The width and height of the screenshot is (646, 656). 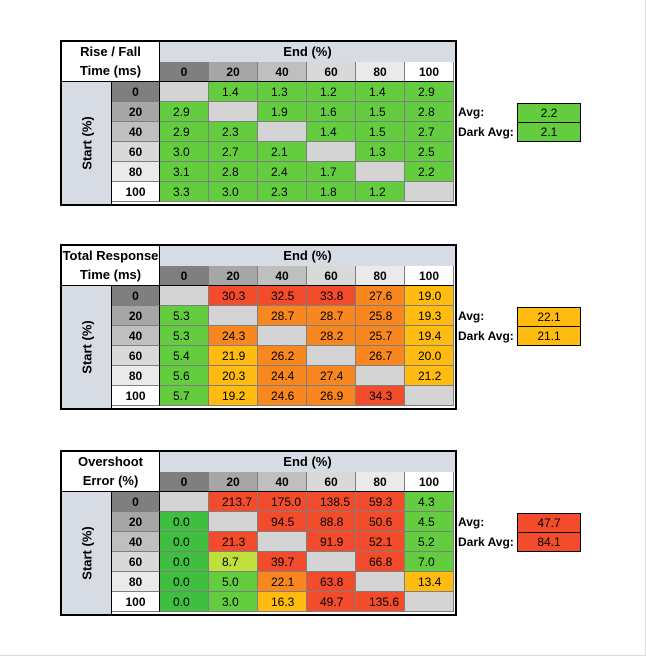 What do you see at coordinates (233, 502) in the screenshot?
I see `data-cell: 213.7` at bounding box center [233, 502].